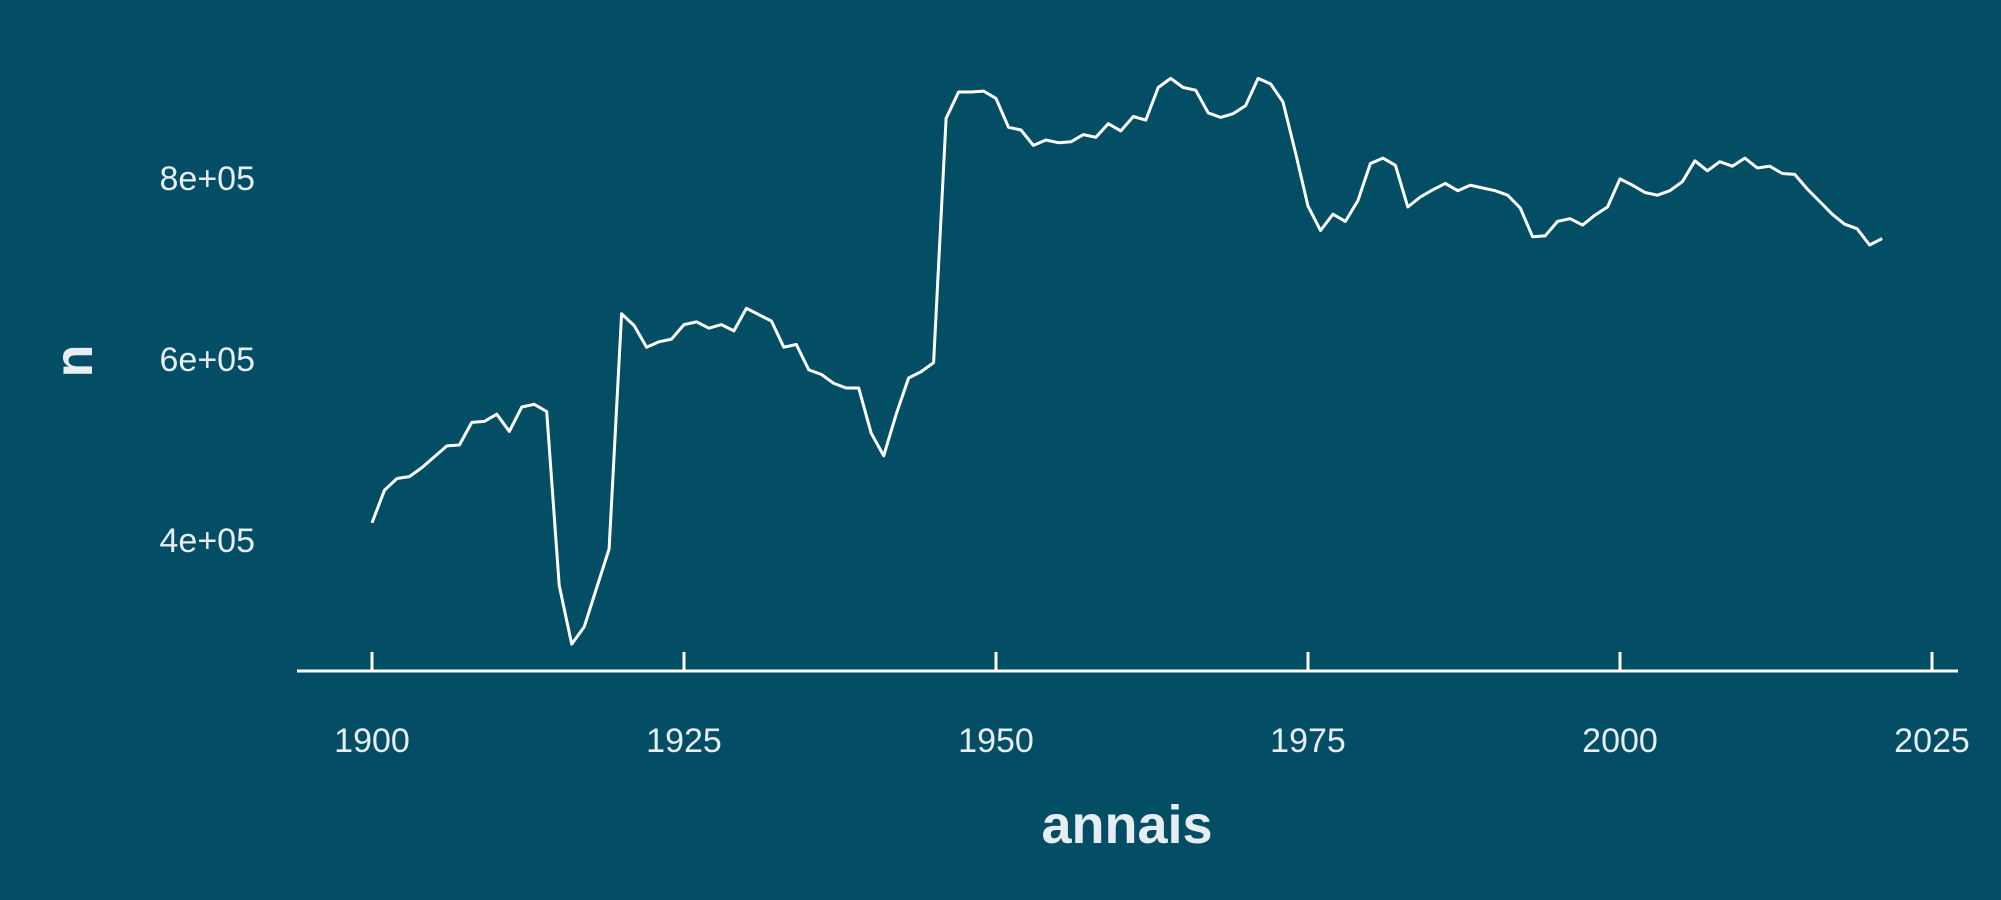 The height and width of the screenshot is (900, 2001). Describe the element at coordinates (1620, 741) in the screenshot. I see `x-tick-label: 2000` at that location.